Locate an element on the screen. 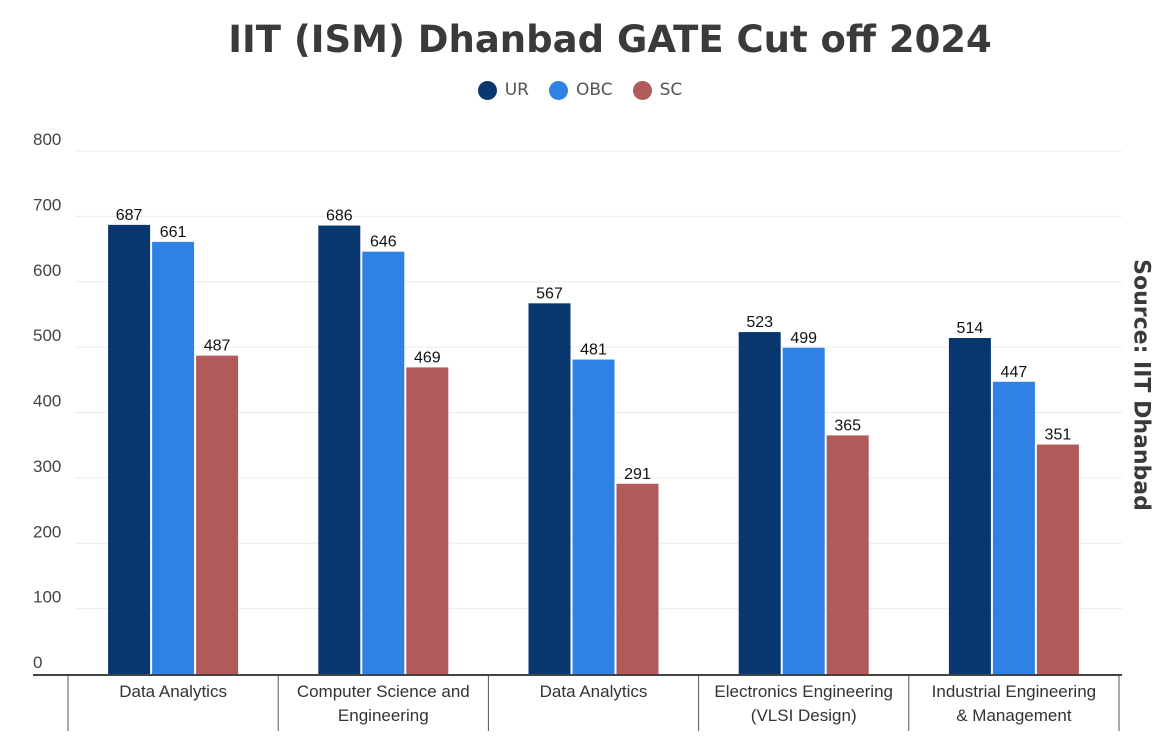 This screenshot has height=749, width=1176. x-tick-label: Industrial Engineering is located at coordinates (1014, 691).